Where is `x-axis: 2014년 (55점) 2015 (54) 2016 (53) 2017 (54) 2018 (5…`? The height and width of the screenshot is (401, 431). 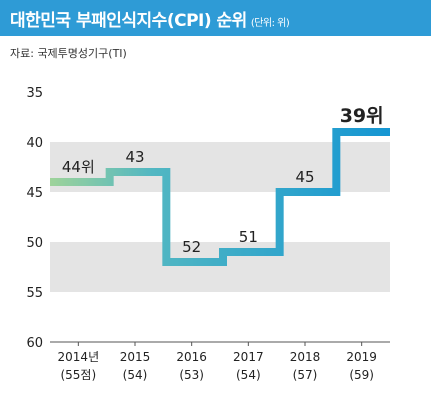
x-axis: 2014년 (55점) 2015 (54) 2016 (53) 2017 (54) 2018 (5… is located at coordinates (217, 362).